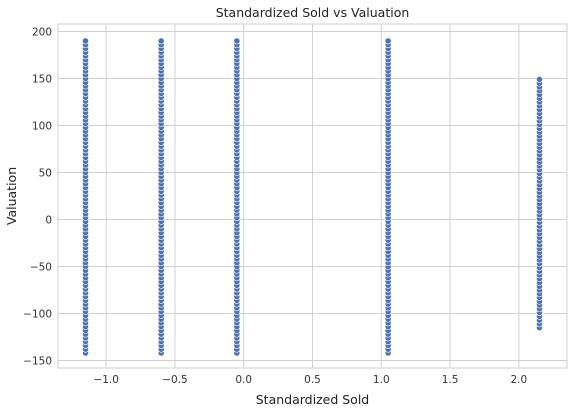  What do you see at coordinates (45, 174) in the screenshot?
I see `y-tick-label: 50` at bounding box center [45, 174].